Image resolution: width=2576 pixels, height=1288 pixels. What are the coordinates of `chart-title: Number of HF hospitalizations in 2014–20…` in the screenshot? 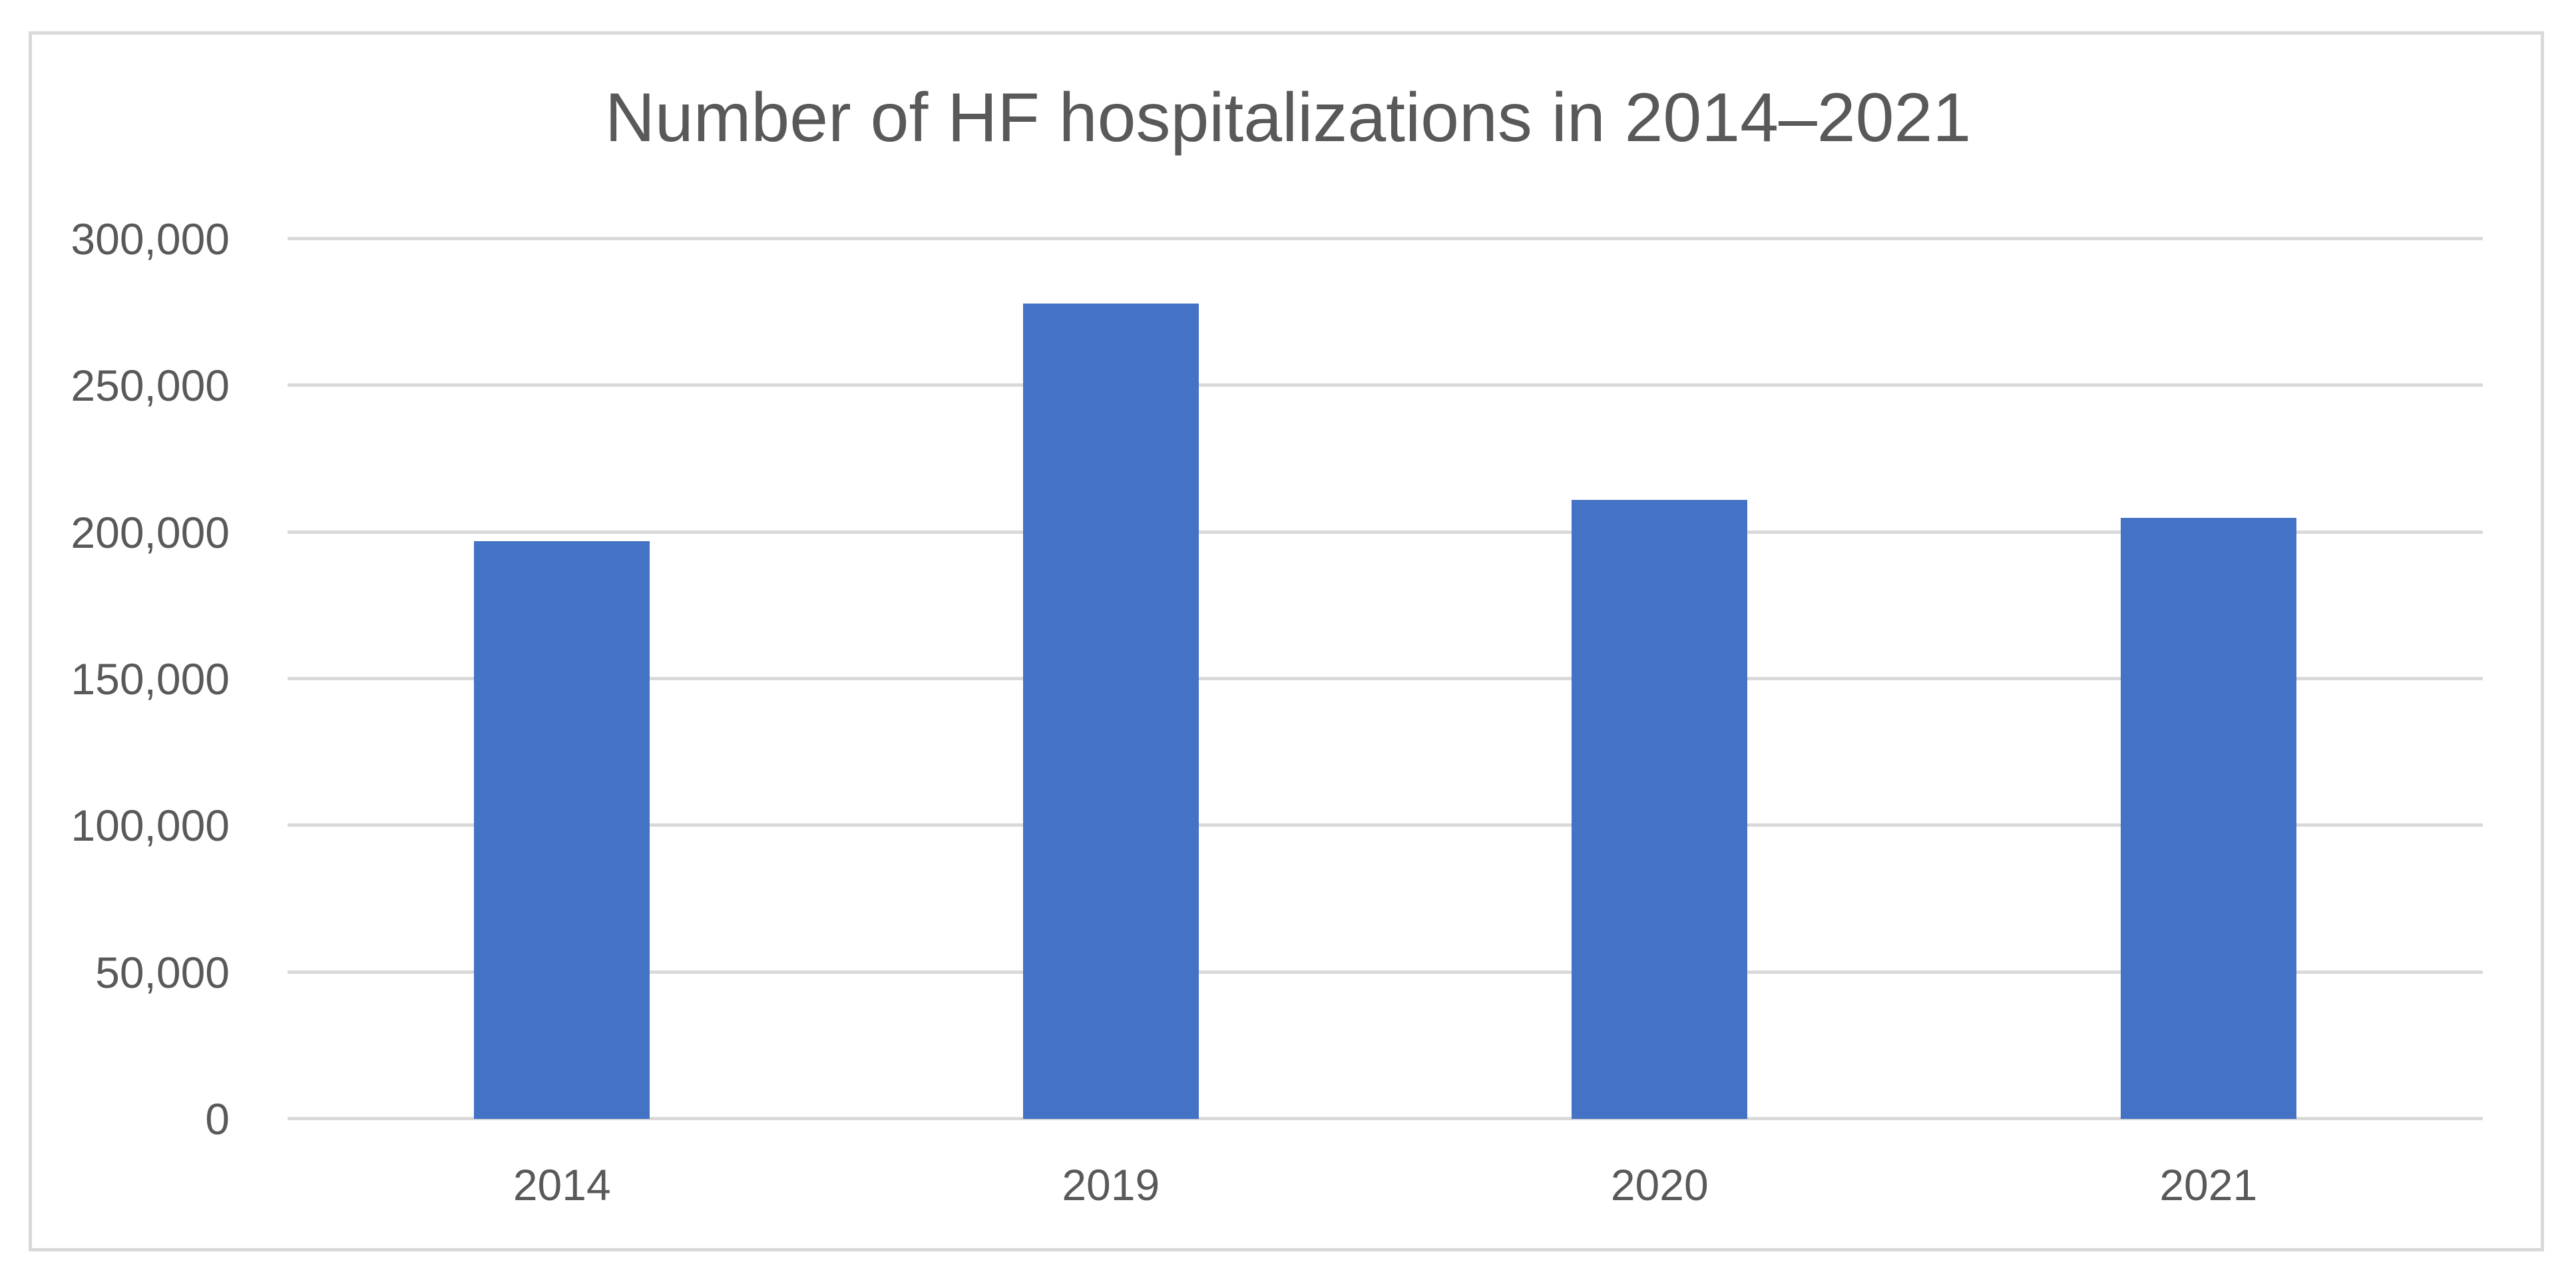 It's located at (1288, 117).